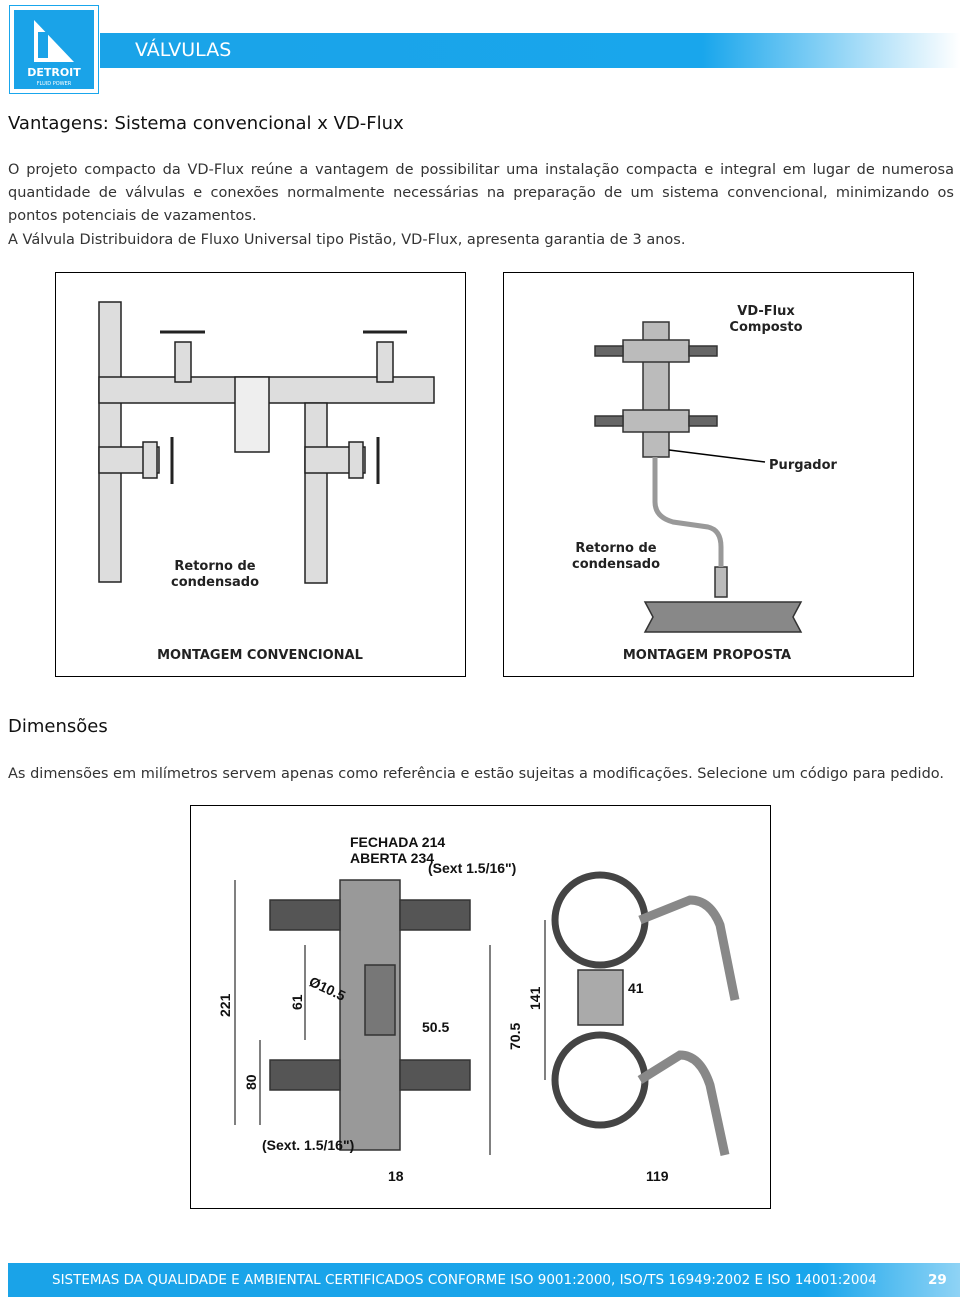  I want to click on dimension-label: (Sext 1.5/16"), so click(472, 868).